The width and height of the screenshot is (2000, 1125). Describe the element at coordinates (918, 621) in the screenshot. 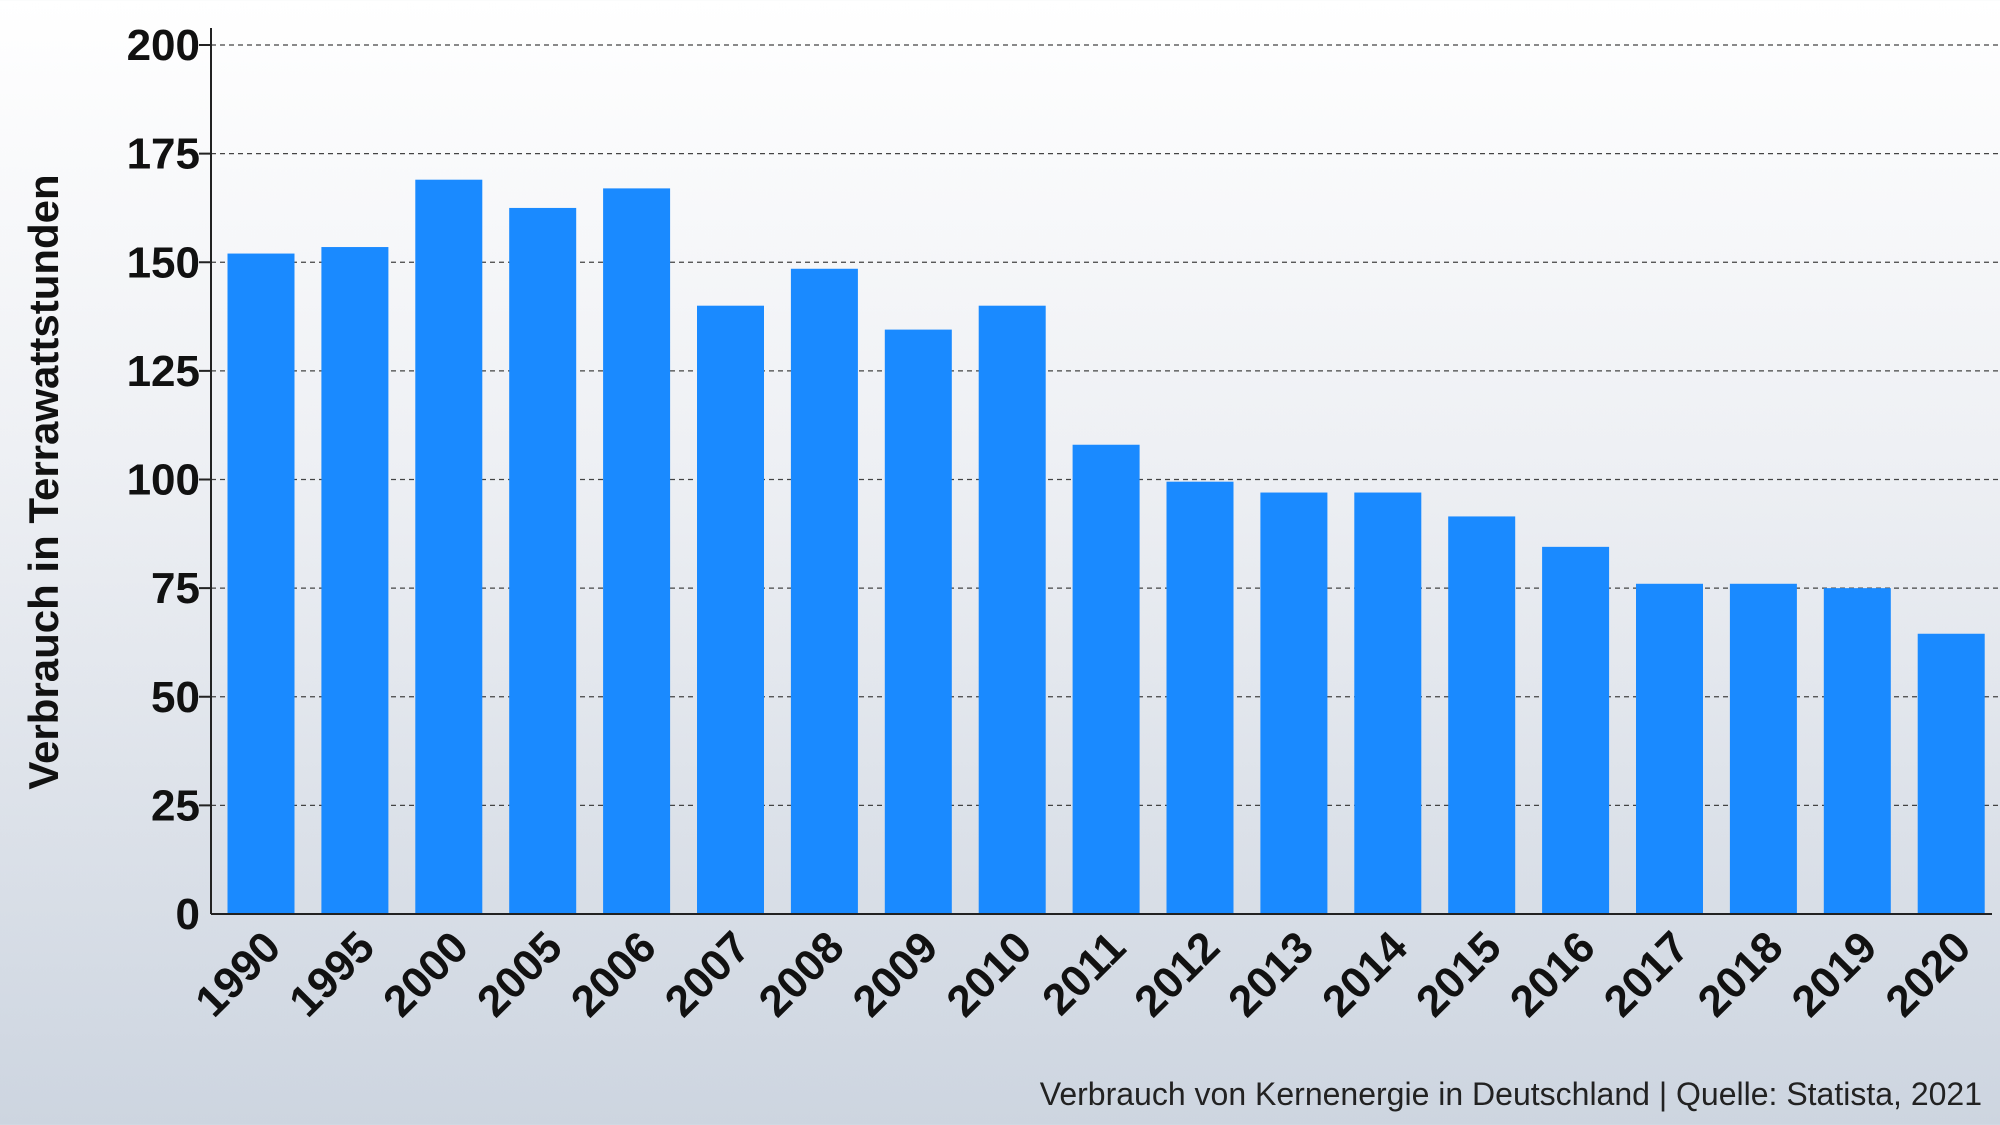

I see `bar-2009` at that location.